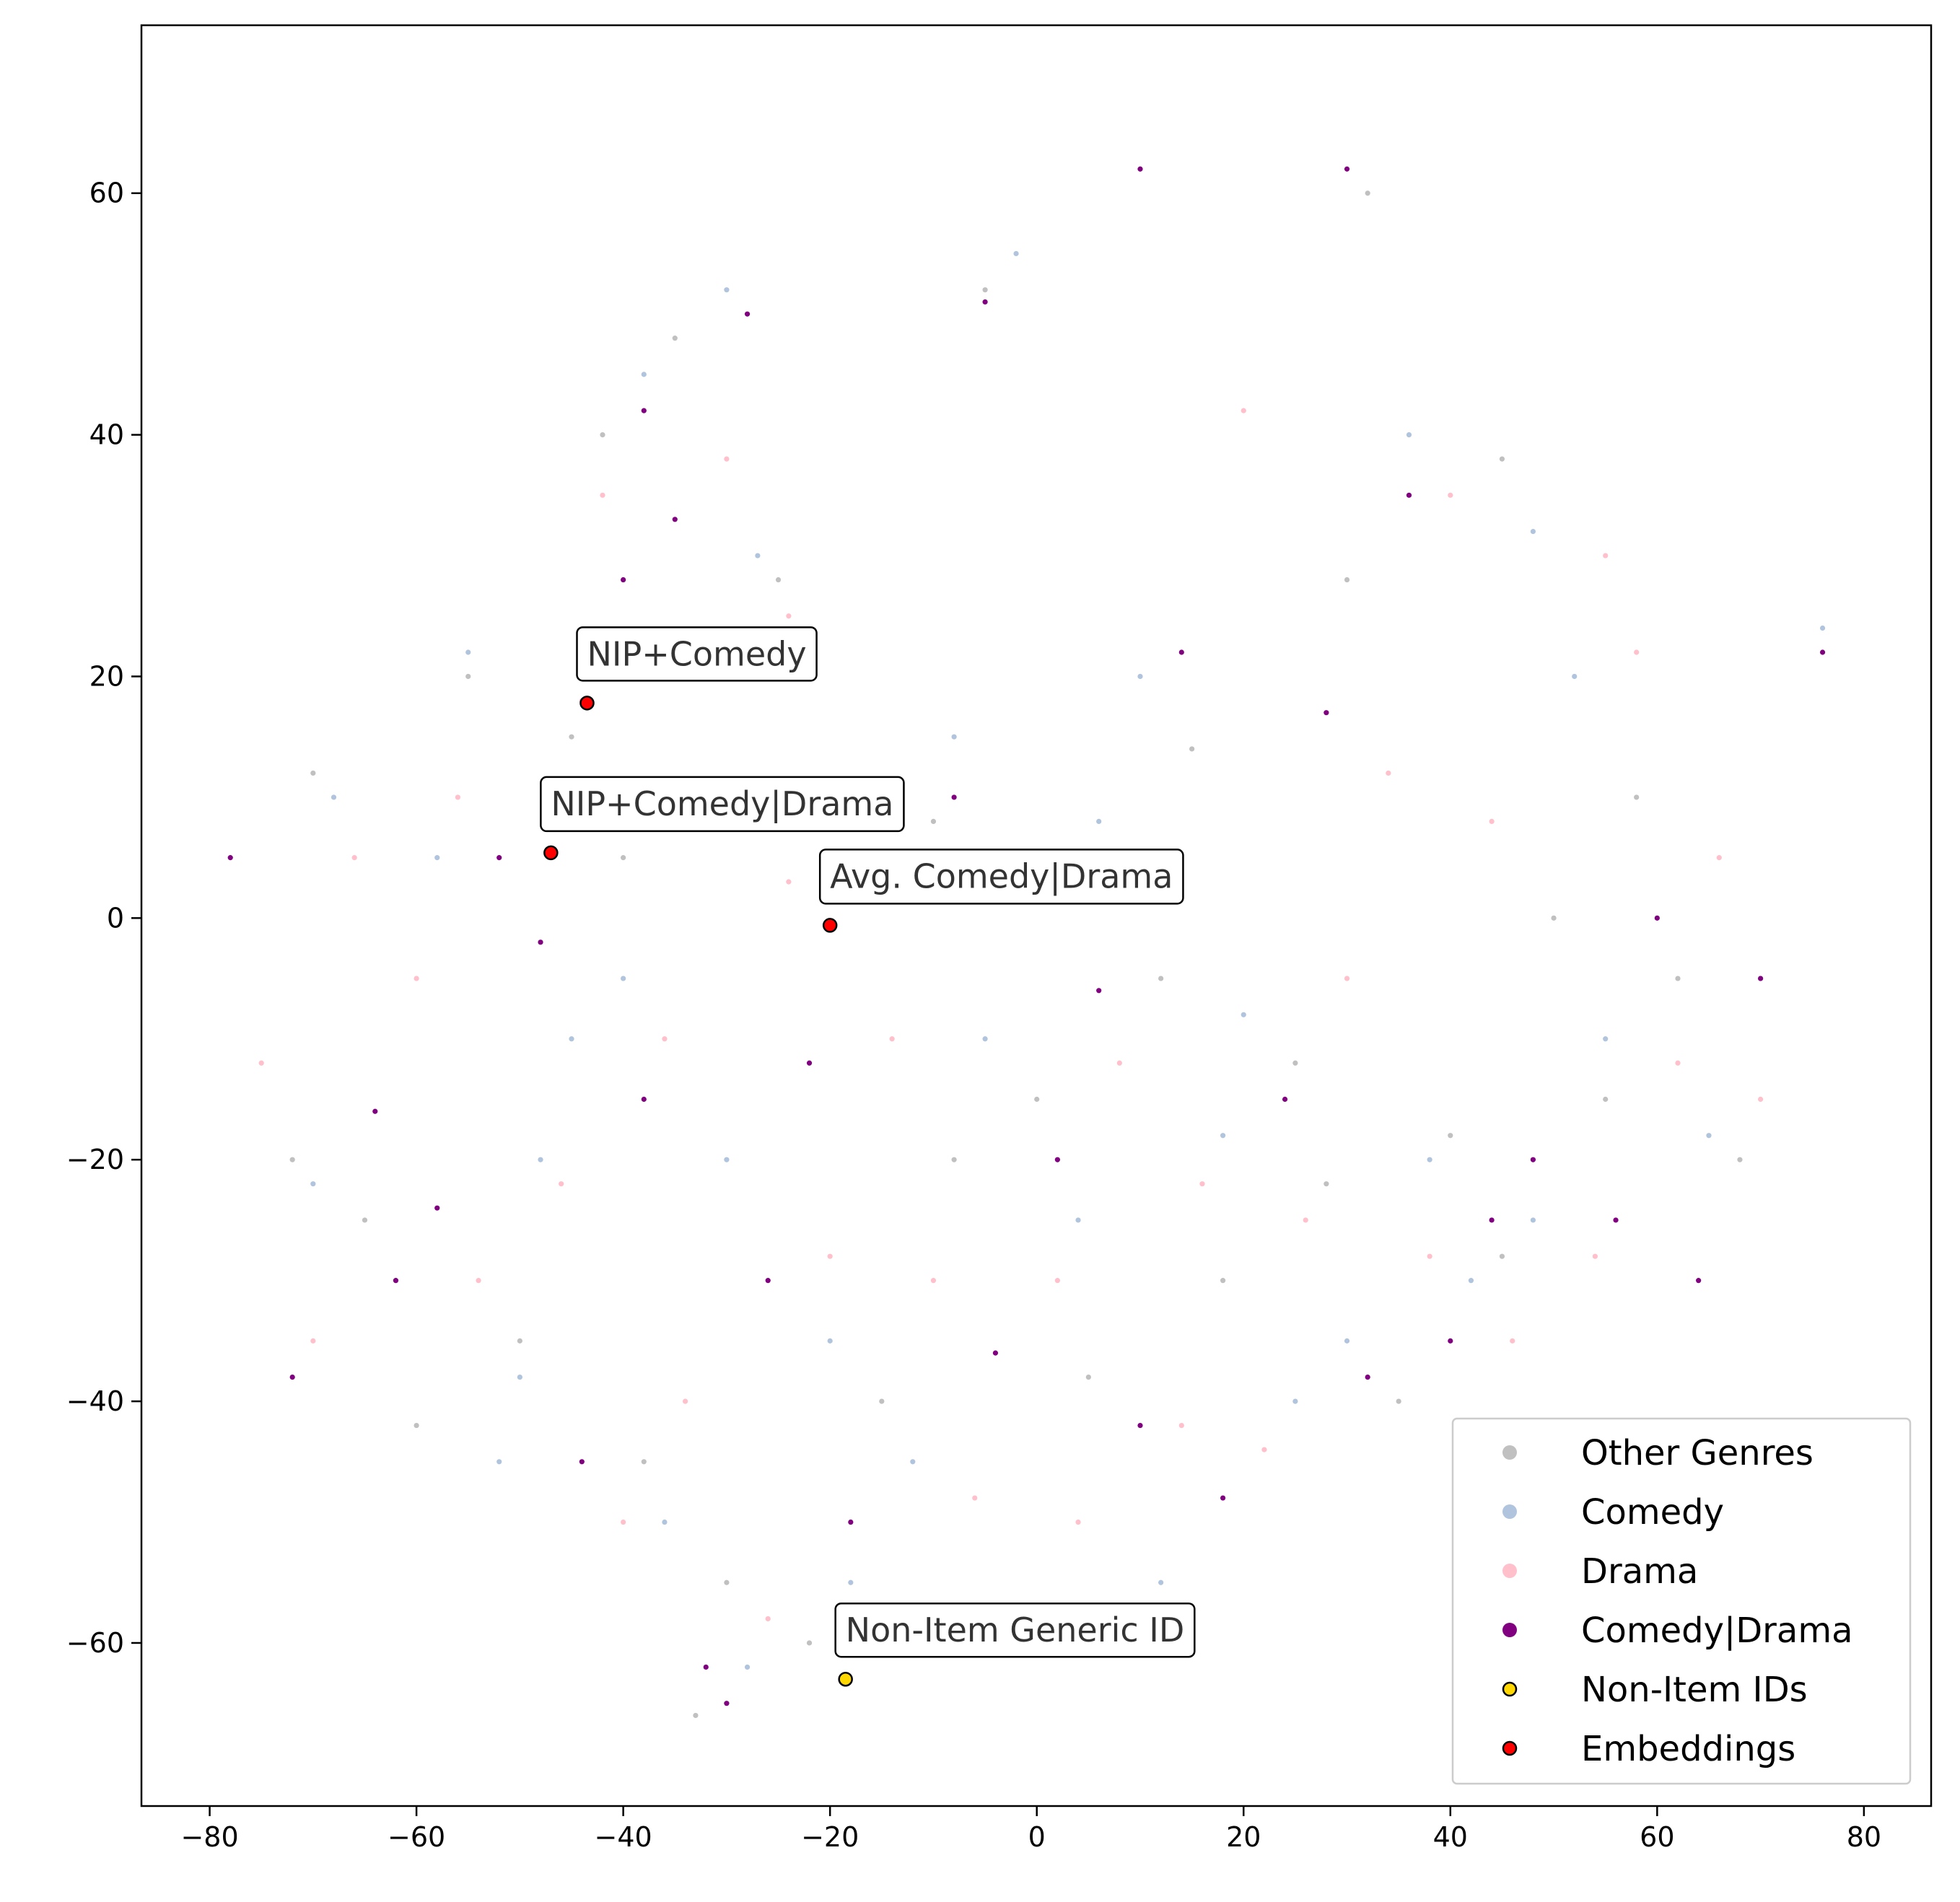 The width and height of the screenshot is (1960, 1902). Describe the element at coordinates (623, 1837) in the screenshot. I see `x-tick-label: −40` at that location.